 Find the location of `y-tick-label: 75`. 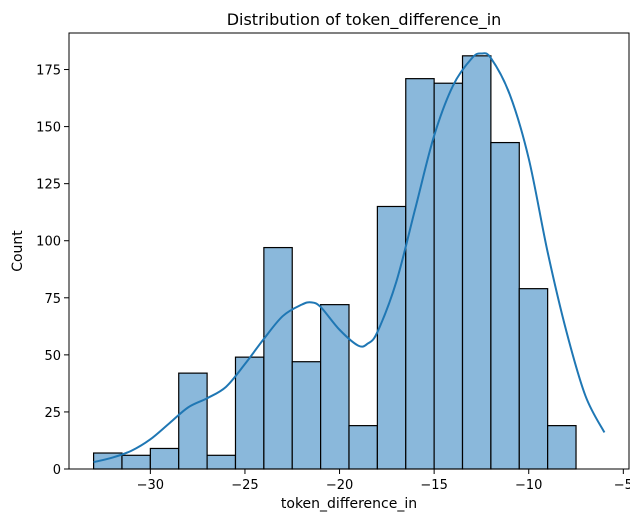

y-tick-label: 75 is located at coordinates (52, 299).